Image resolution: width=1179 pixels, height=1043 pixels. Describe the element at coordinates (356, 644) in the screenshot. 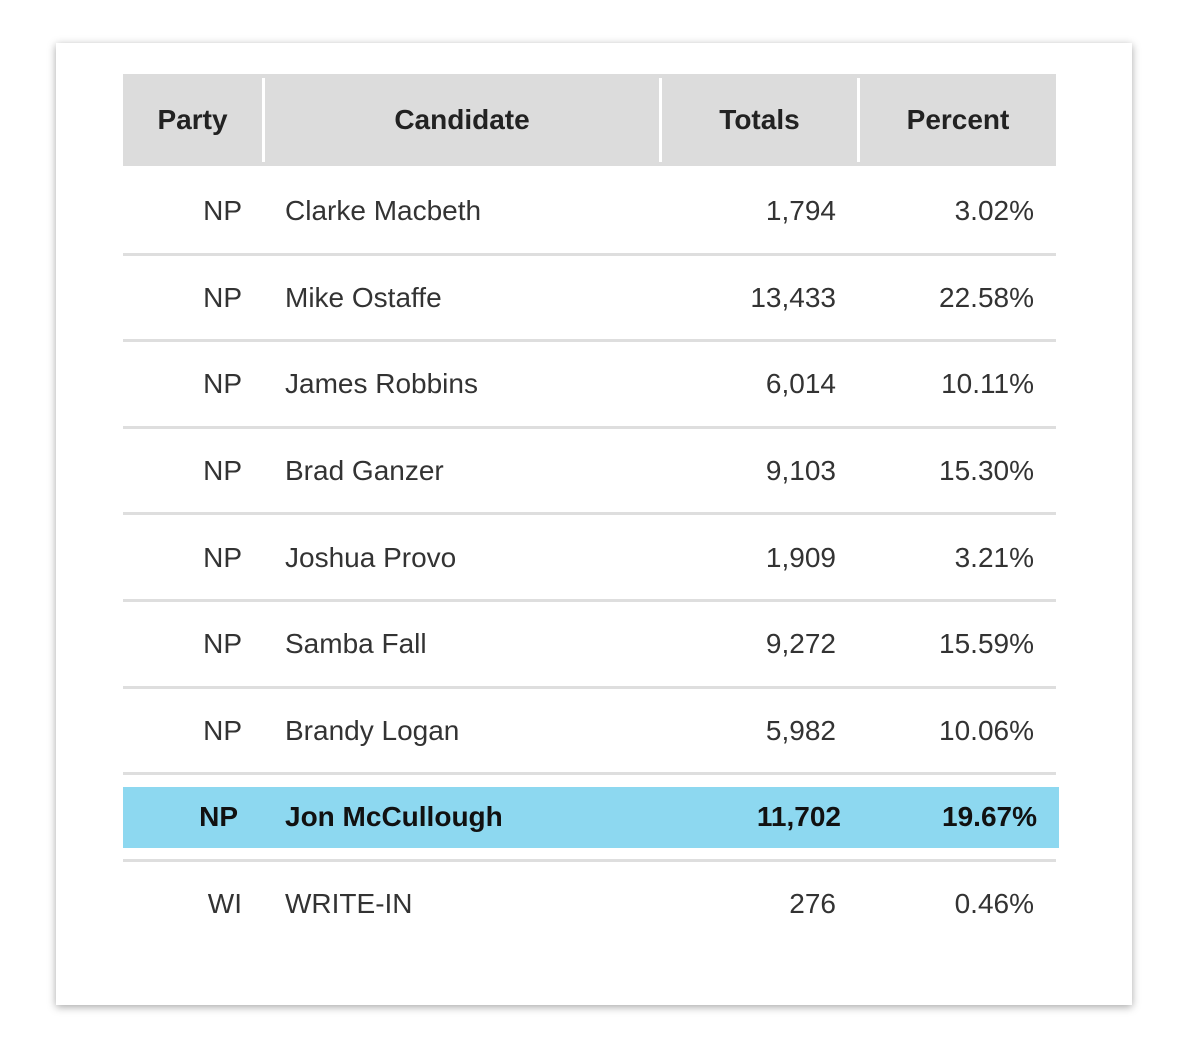

I see `candidate-cell: Samba Fall` at that location.